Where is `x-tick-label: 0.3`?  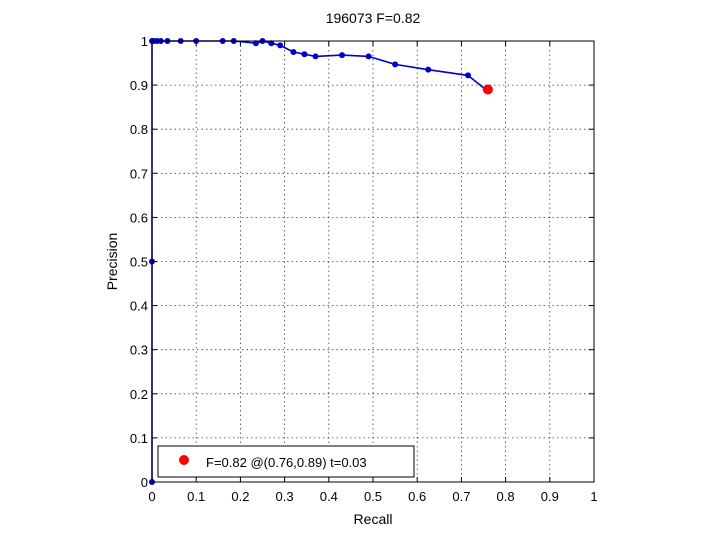
x-tick-label: 0.3 is located at coordinates (285, 496).